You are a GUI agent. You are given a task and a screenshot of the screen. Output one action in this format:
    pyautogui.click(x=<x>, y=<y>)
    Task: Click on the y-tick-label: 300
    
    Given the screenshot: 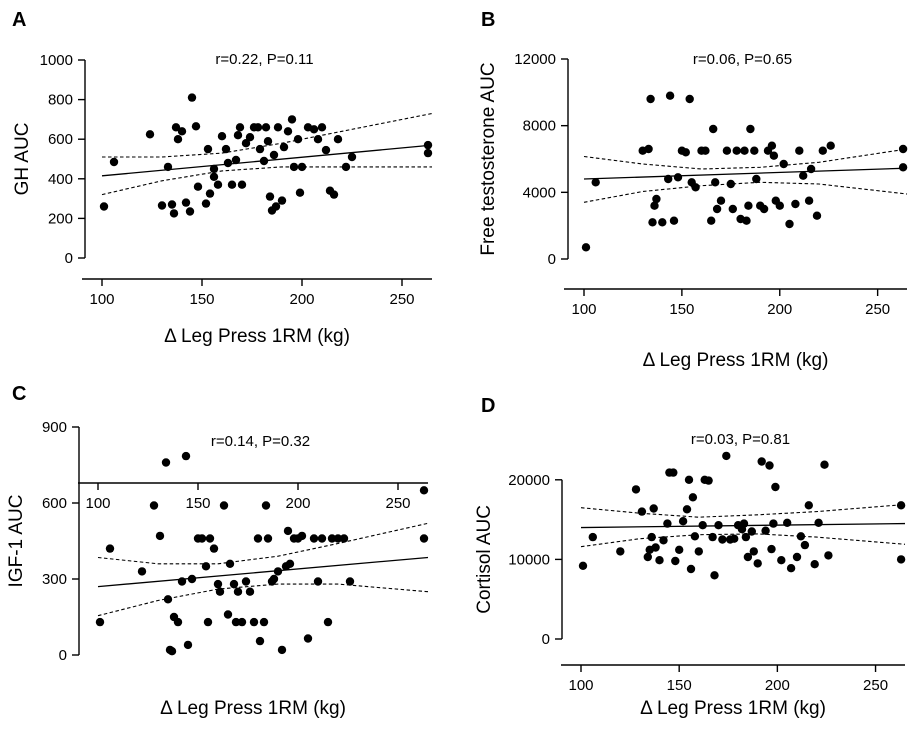 What is the action you would take?
    pyautogui.click(x=54, y=579)
    